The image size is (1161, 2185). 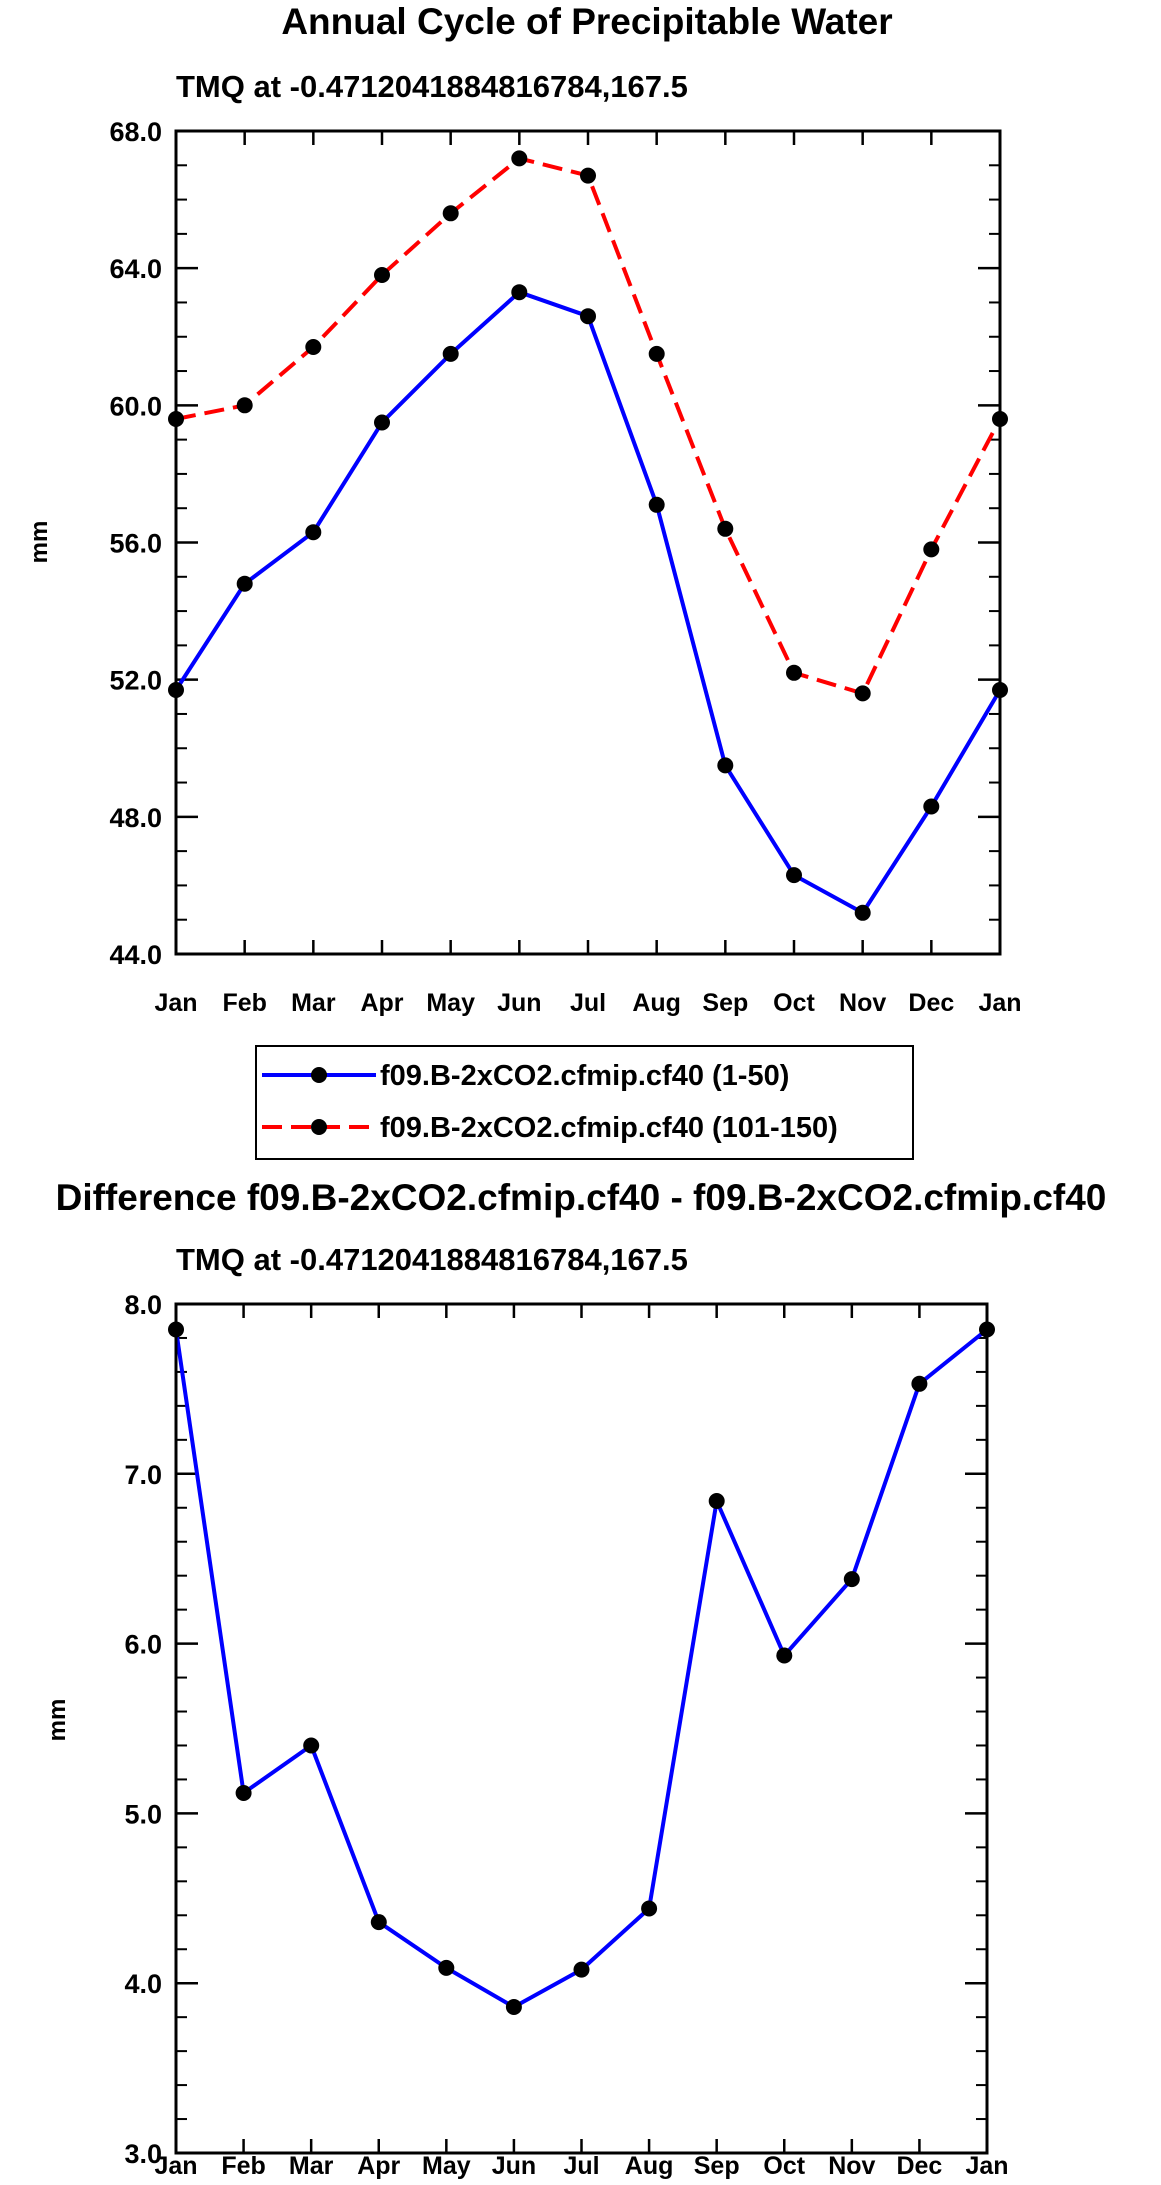 I want to click on y-tick-label: 5.0, so click(x=143, y=1814).